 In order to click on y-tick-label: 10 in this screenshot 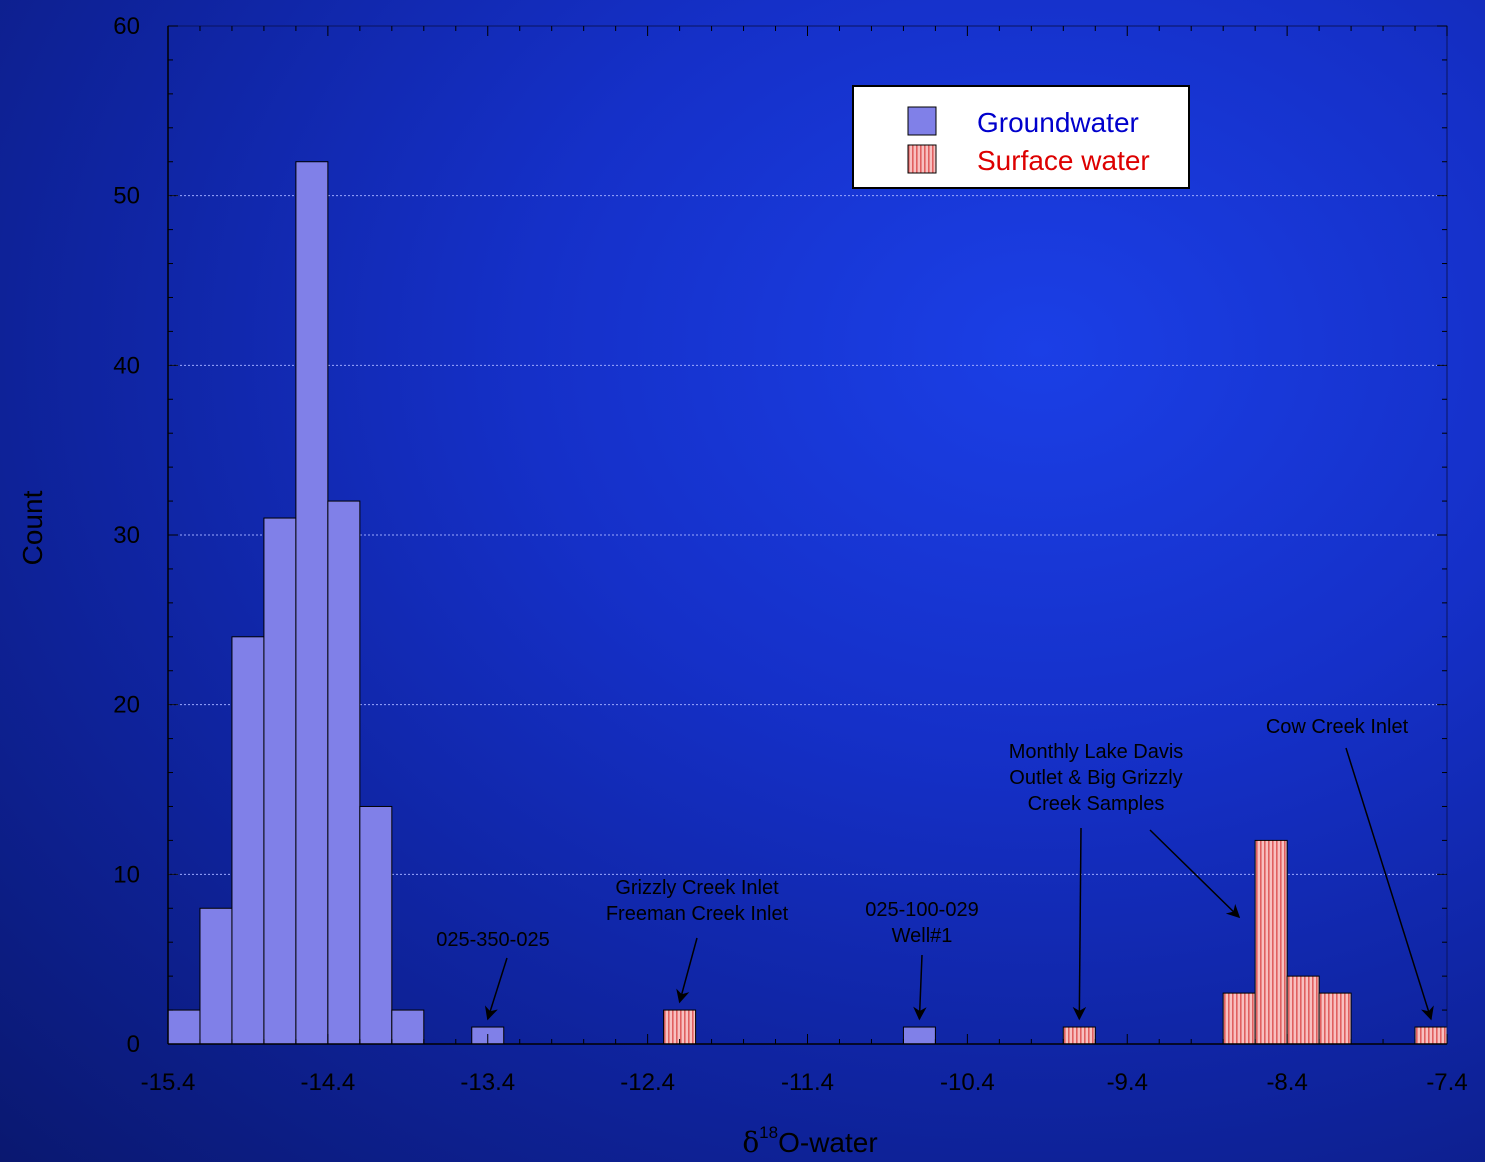, I will do `click(126, 874)`.